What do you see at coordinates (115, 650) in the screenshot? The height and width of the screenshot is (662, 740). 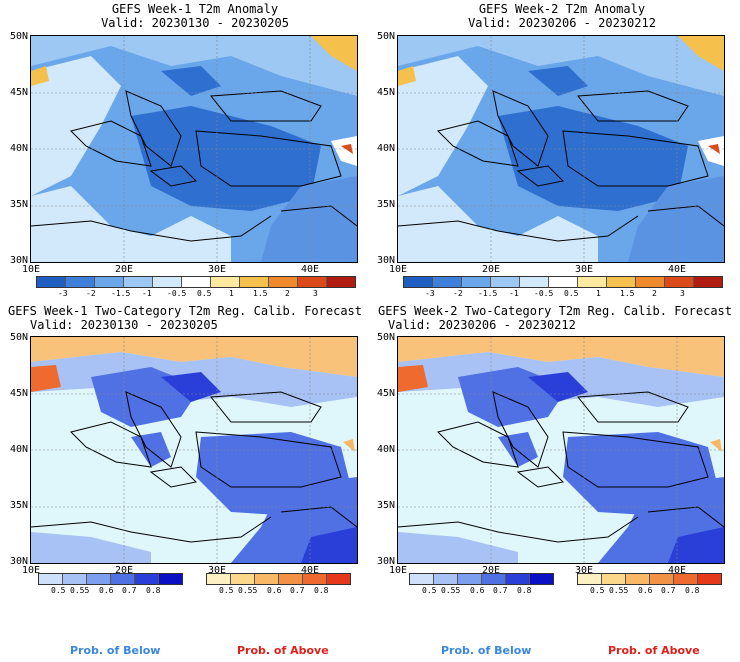 I see `prob-below-label-1: Prob. of Below` at bounding box center [115, 650].